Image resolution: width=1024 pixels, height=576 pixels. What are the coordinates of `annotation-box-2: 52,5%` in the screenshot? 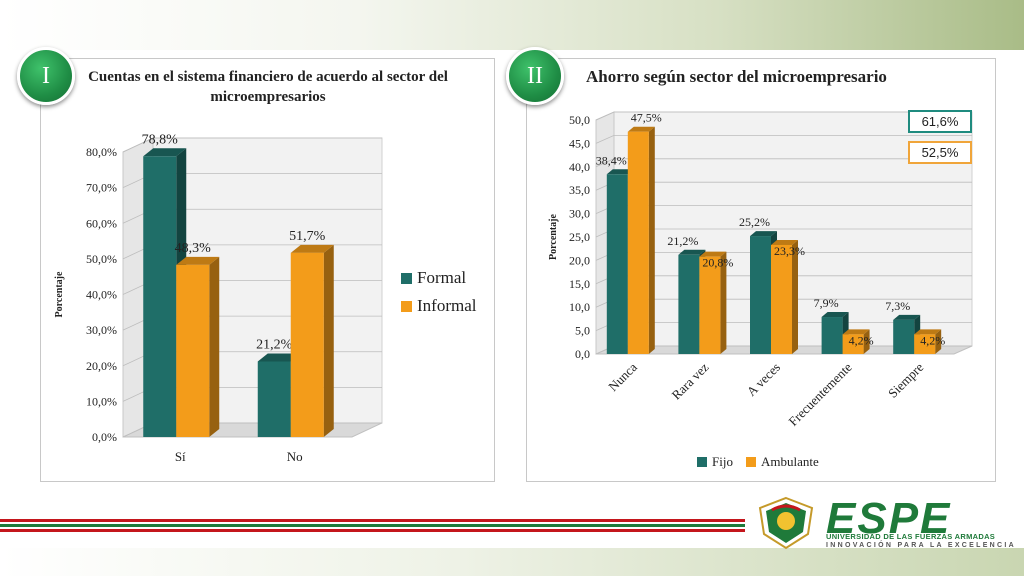 It's located at (940, 152).